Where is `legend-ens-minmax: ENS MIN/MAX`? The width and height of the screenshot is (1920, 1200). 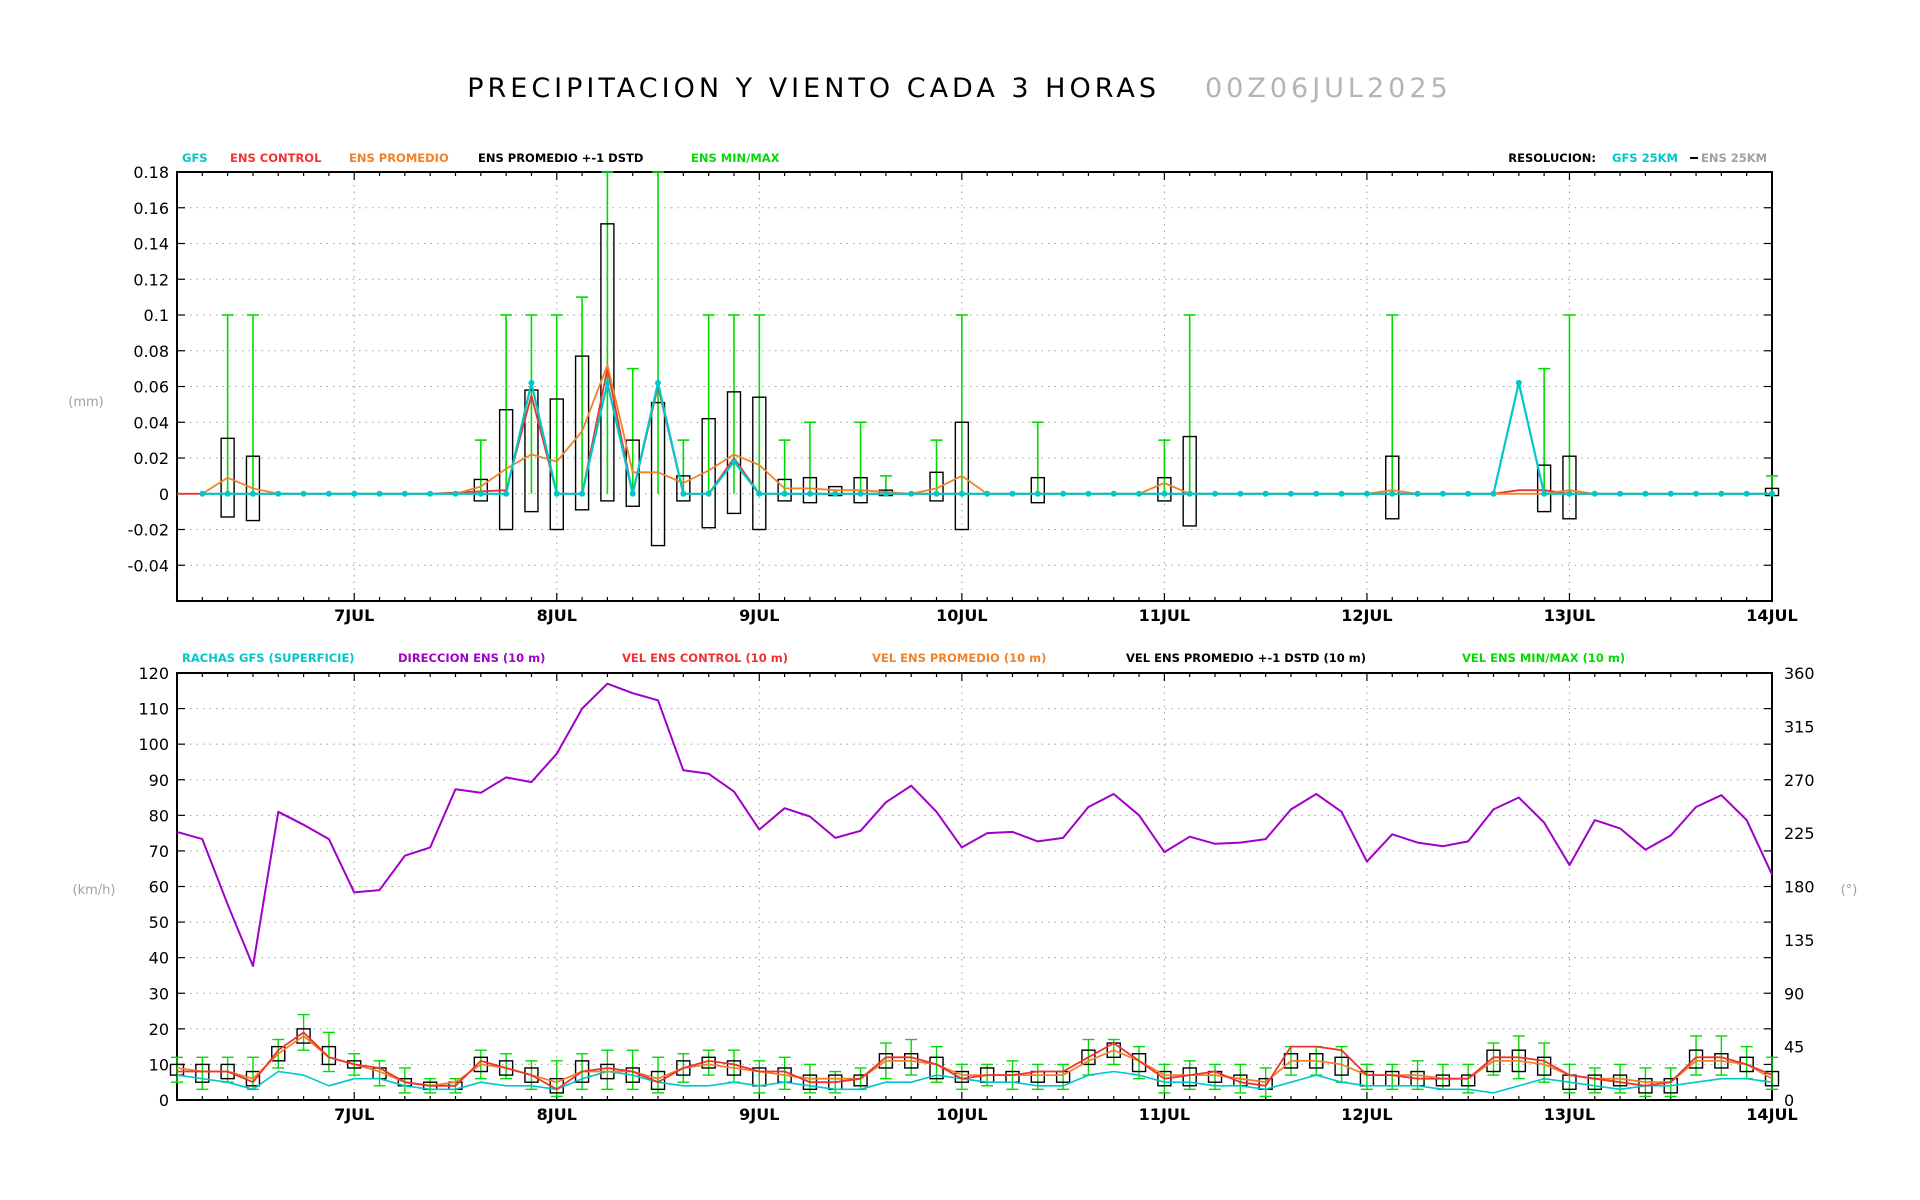 legend-ens-minmax: ENS MIN/MAX is located at coordinates (735, 158).